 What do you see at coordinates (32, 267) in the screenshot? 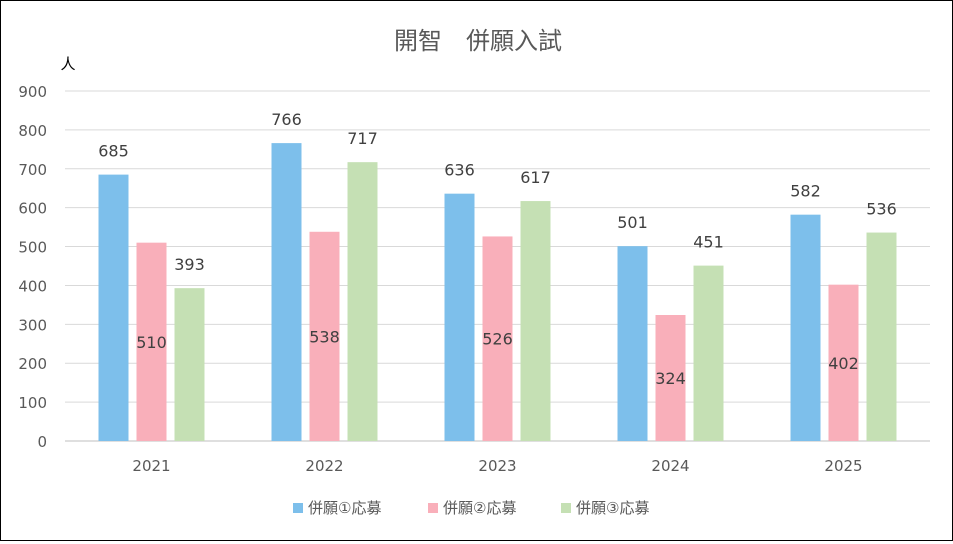
I see `y-axis-ticks: 0 100 200 300 400 500 600 700 800 900` at bounding box center [32, 267].